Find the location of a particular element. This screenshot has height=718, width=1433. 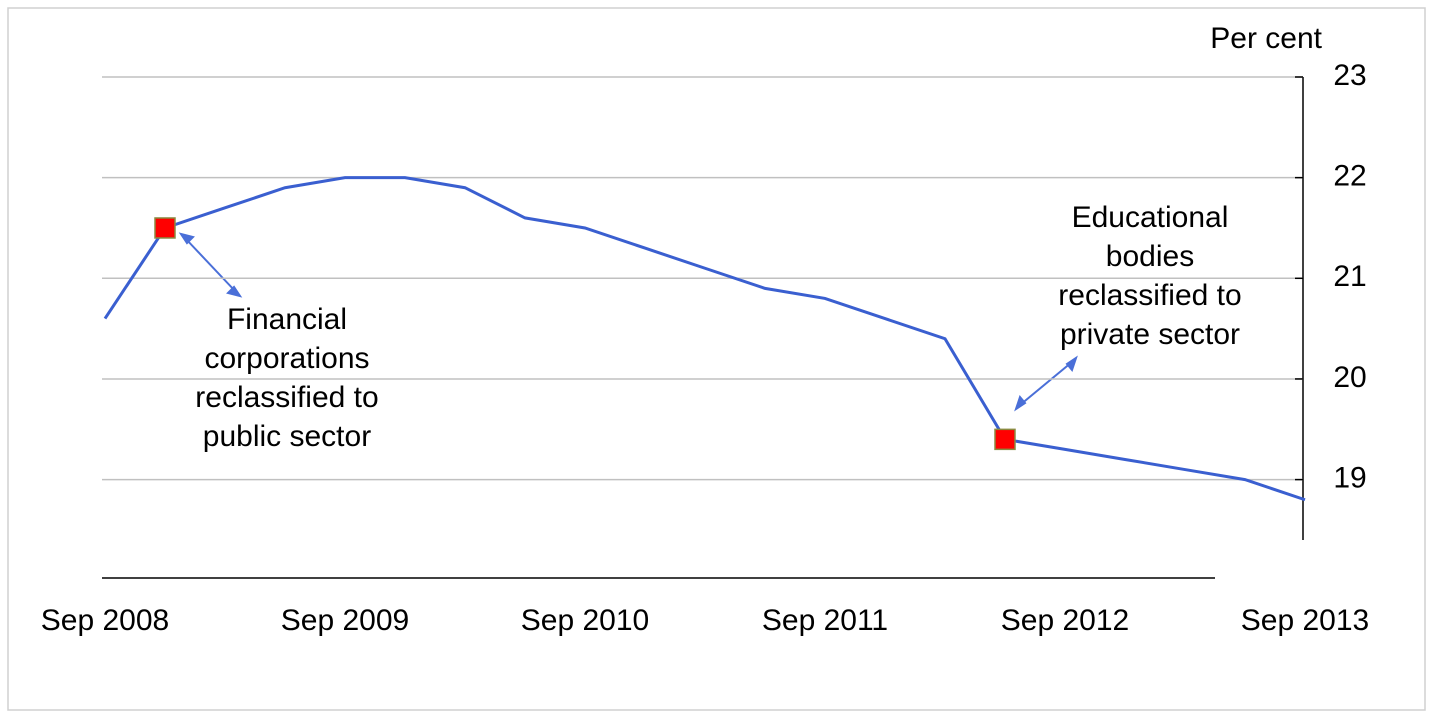

annotation: Financial is located at coordinates (287, 319).